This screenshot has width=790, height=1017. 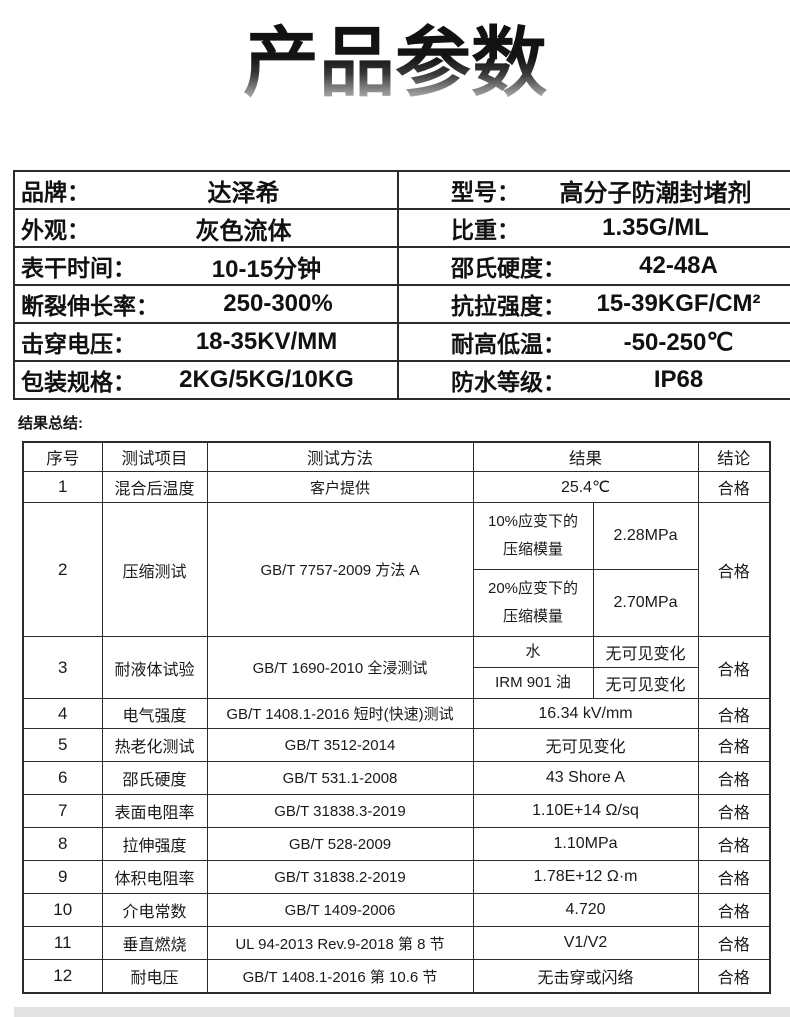 What do you see at coordinates (154, 713) in the screenshot?
I see `cell-item: 电气强度` at bounding box center [154, 713].